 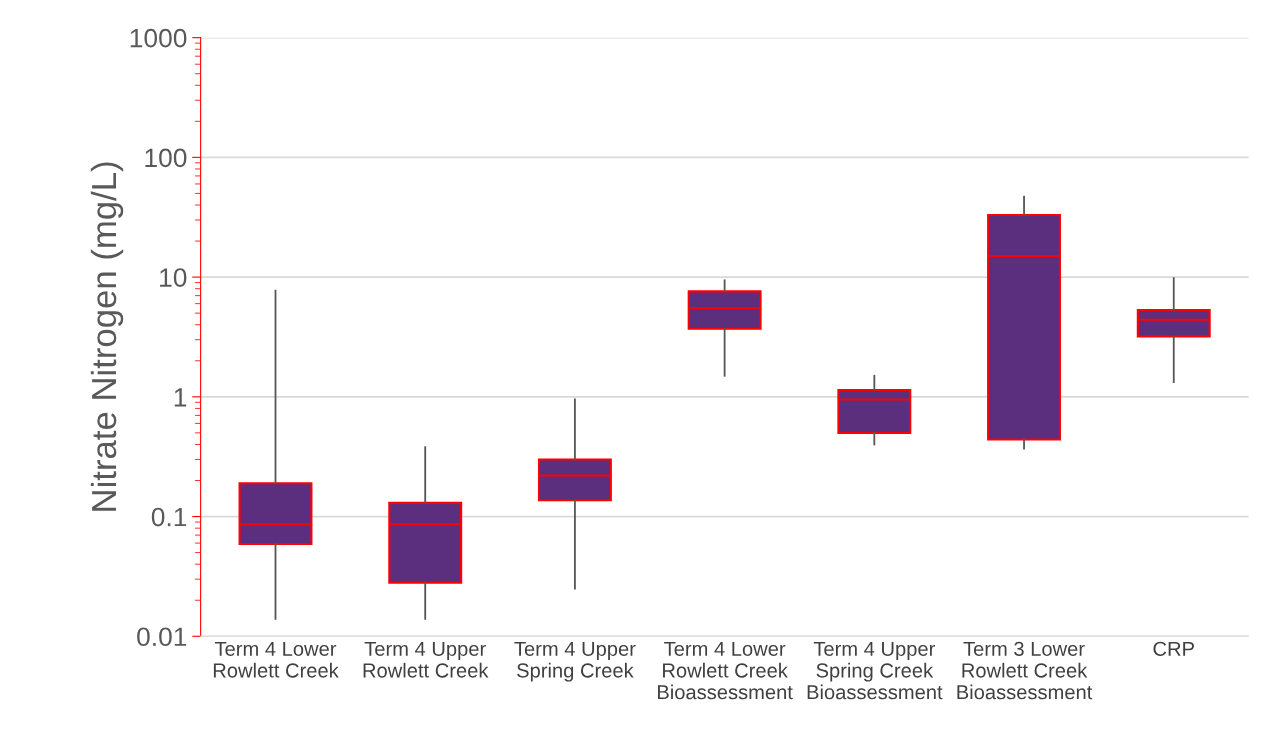 I want to click on y-tick-label: 1, so click(x=180, y=397).